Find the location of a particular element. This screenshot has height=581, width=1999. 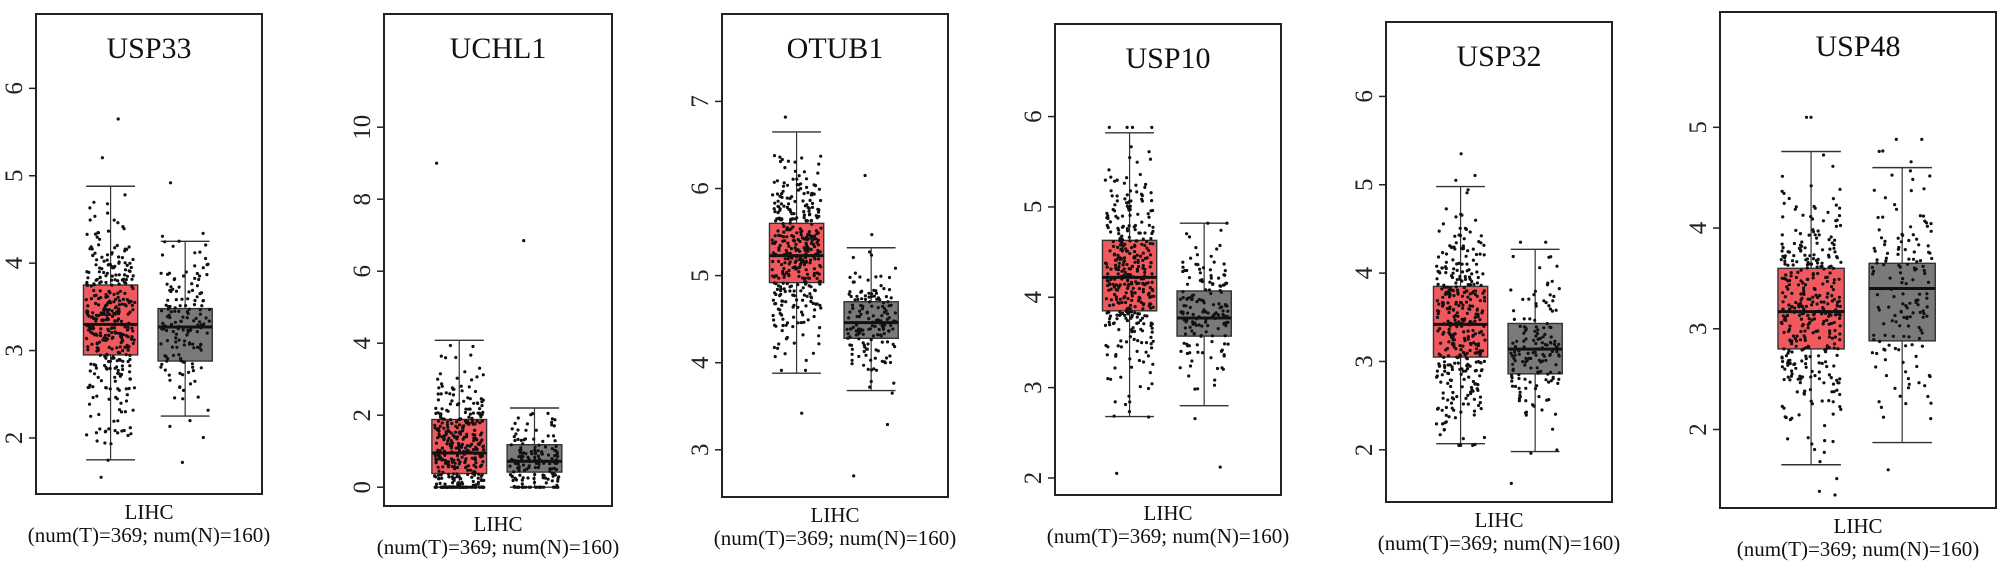

y-tick-label: 2 is located at coordinates (1033, 478).